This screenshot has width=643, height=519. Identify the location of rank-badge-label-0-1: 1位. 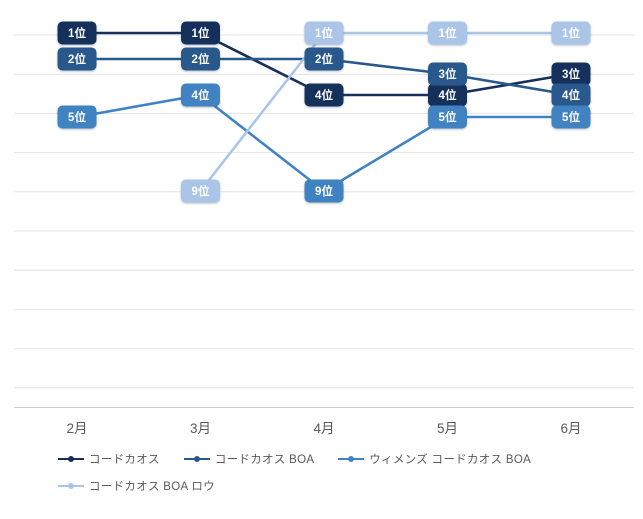
(201, 33).